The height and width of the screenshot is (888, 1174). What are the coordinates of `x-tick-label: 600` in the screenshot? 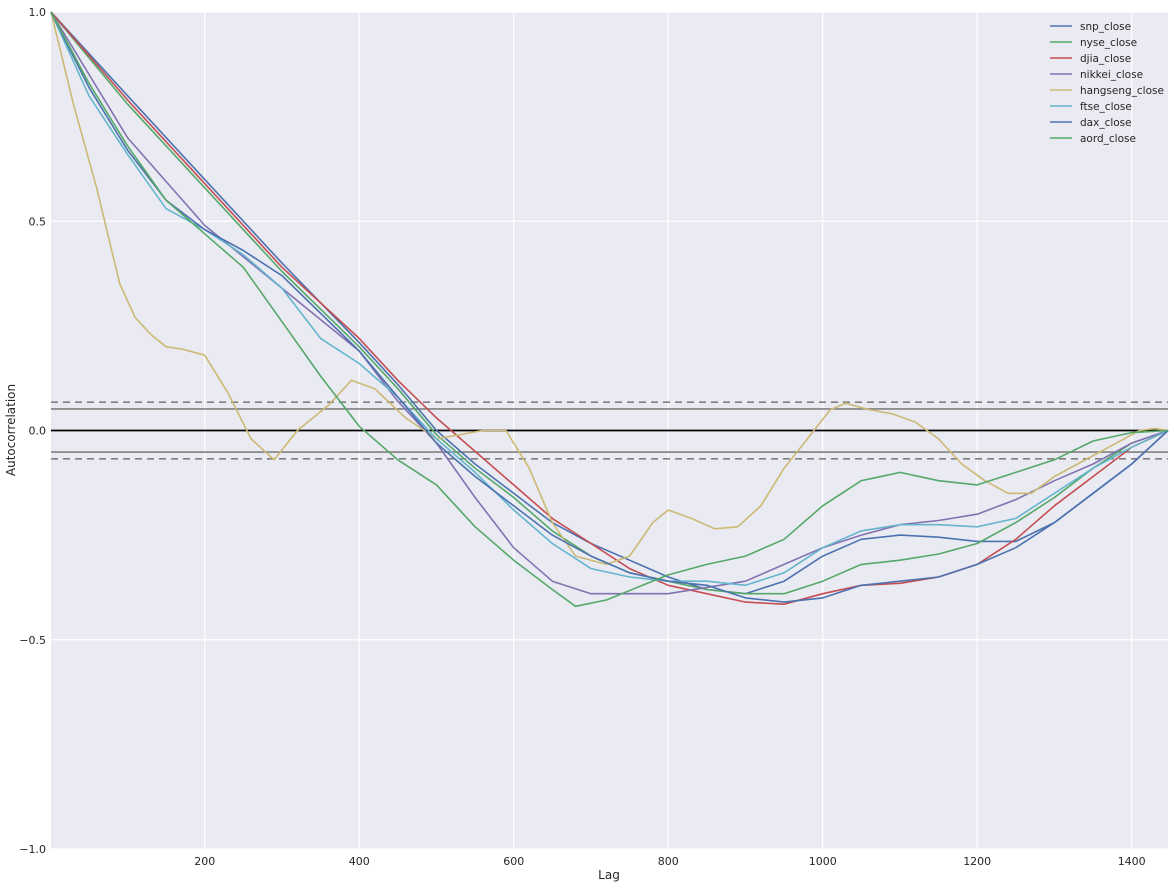 It's located at (513, 861).